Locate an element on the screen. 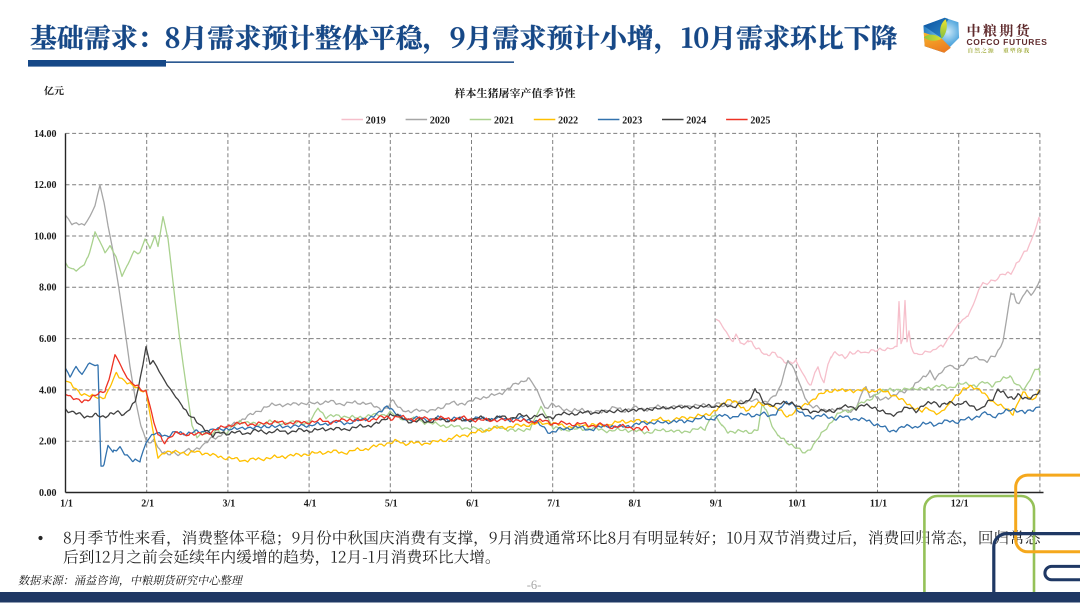 The image size is (1080, 608). svg-text: 11/1 is located at coordinates (878, 504).